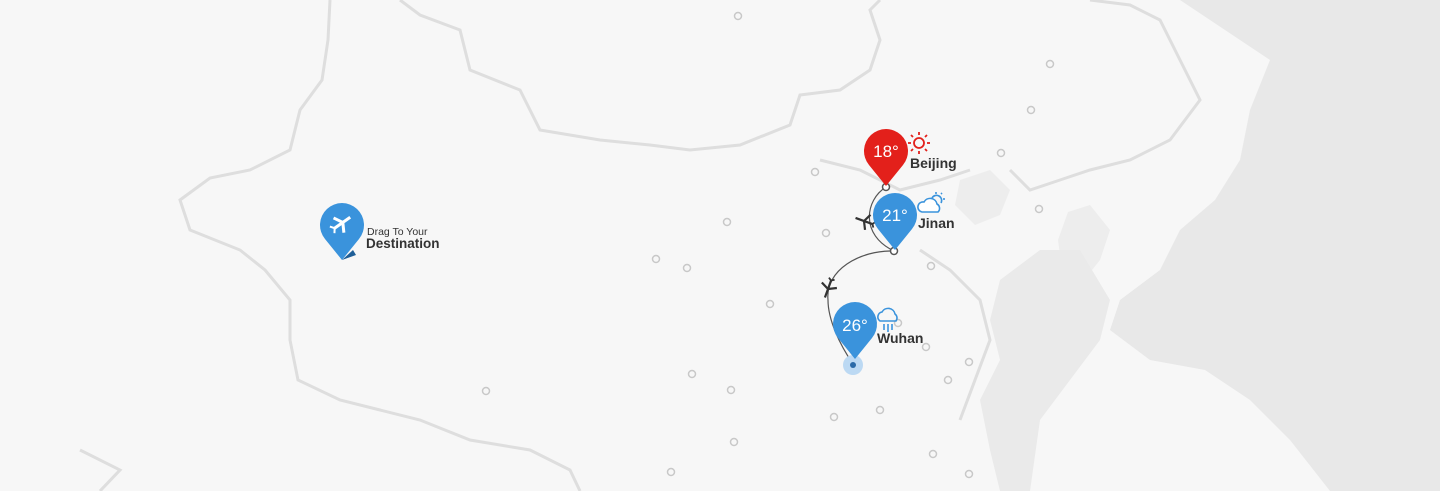  I want to click on city-label-wuhan: Wuhan, so click(900, 338).